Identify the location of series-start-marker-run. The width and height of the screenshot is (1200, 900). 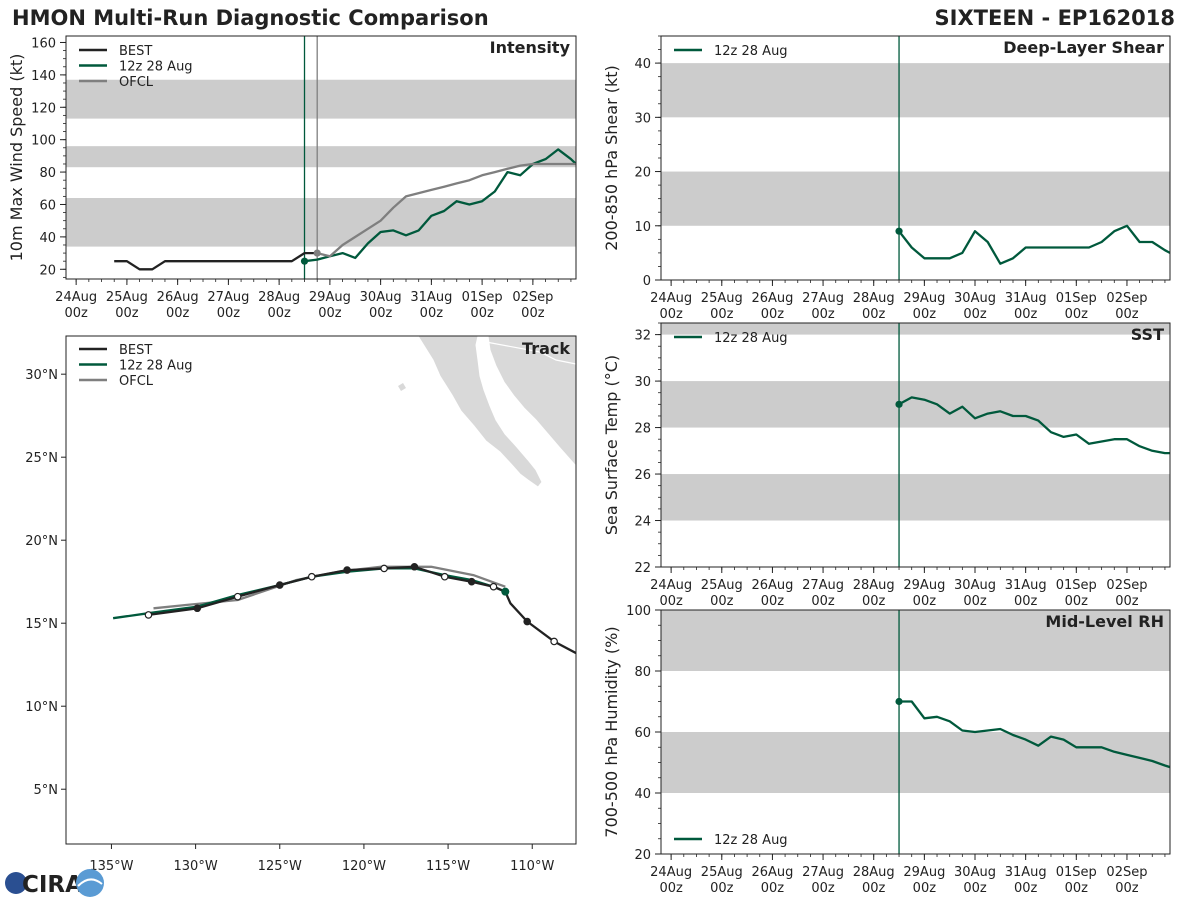
(899, 404).